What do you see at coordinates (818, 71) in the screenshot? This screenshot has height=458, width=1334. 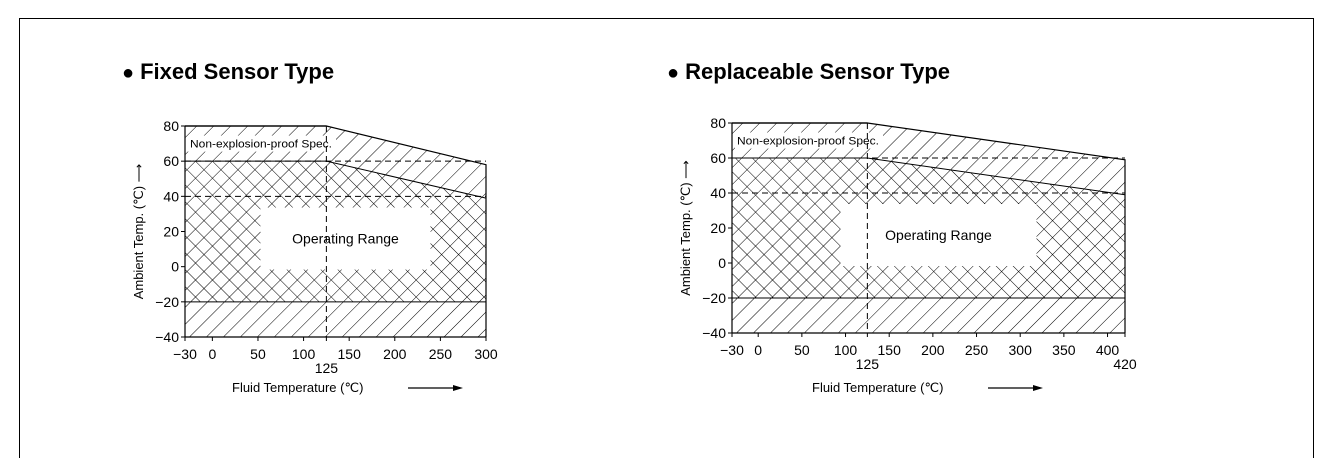 I see `chart-title-text: Replaceable Sensor Type` at bounding box center [818, 71].